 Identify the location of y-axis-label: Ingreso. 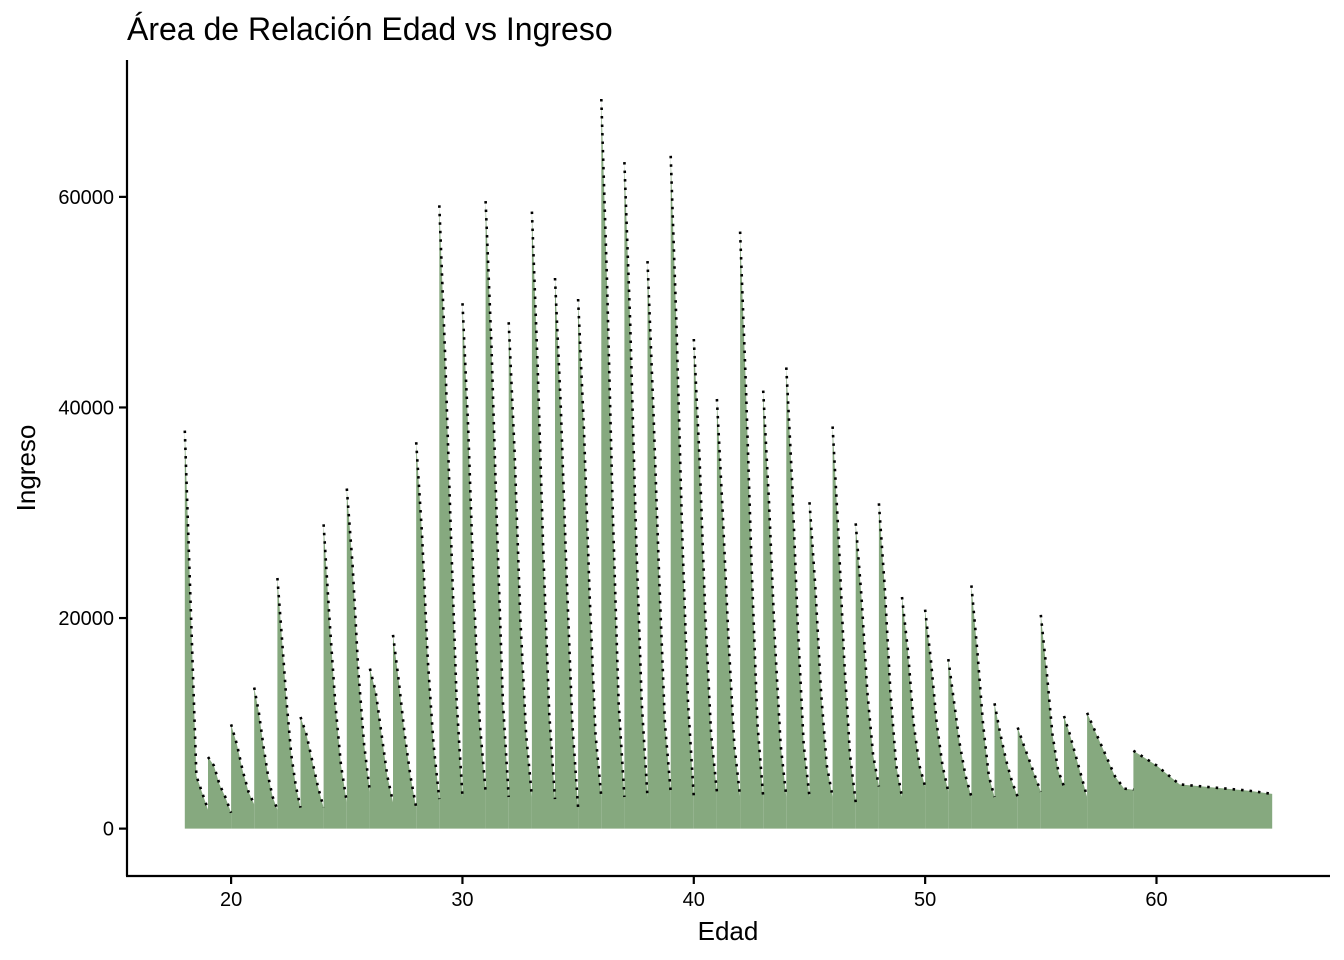
(26, 468).